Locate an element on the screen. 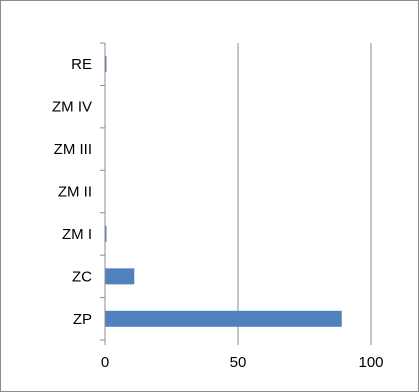 The height and width of the screenshot is (392, 419). y-tick-label: ZC is located at coordinates (82, 276).